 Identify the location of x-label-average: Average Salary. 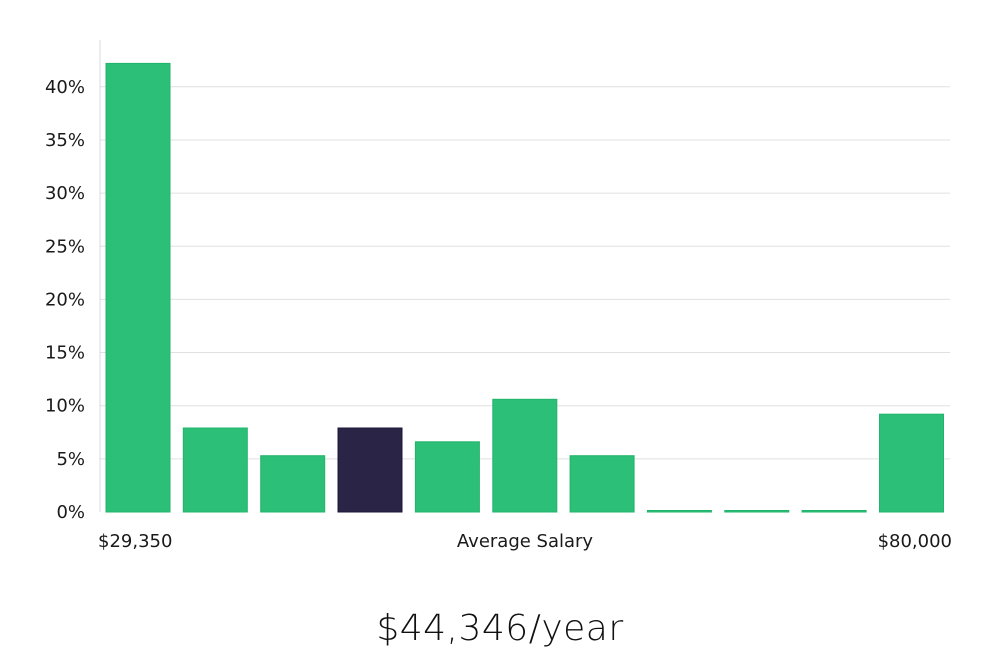
(525, 541).